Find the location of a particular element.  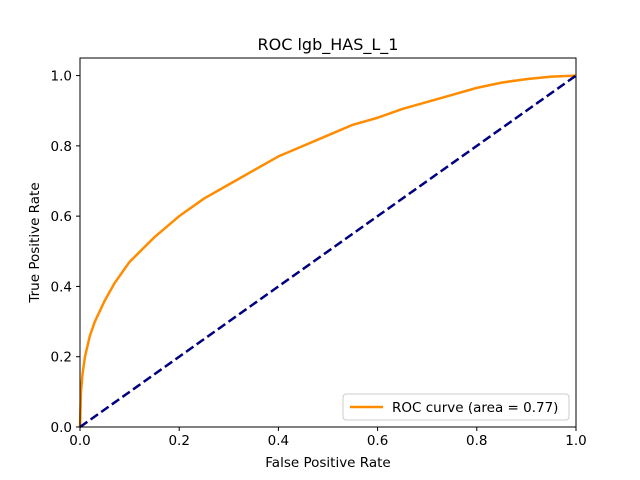

x-tick-label: 0.4 is located at coordinates (278, 441).